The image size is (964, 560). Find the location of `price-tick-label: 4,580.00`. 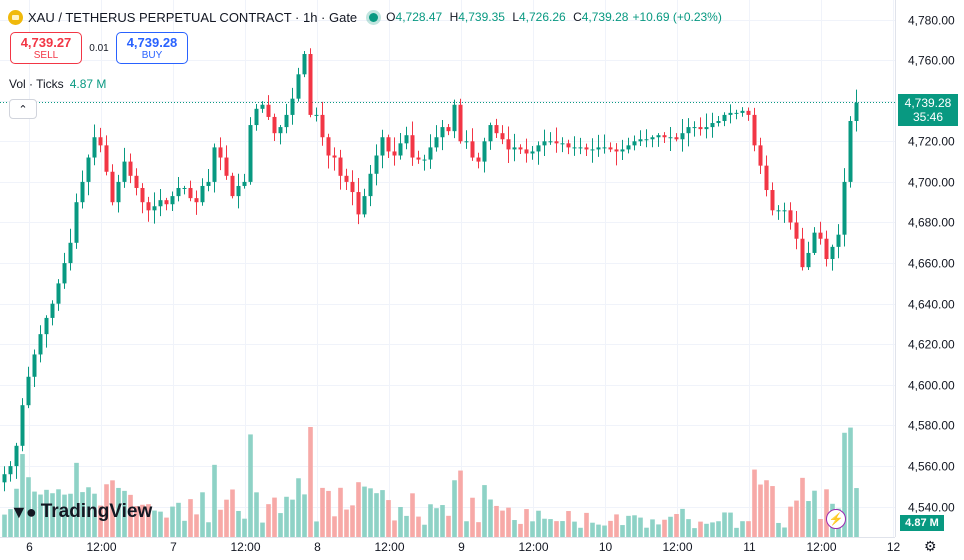

price-tick-label: 4,580.00 is located at coordinates (931, 426).